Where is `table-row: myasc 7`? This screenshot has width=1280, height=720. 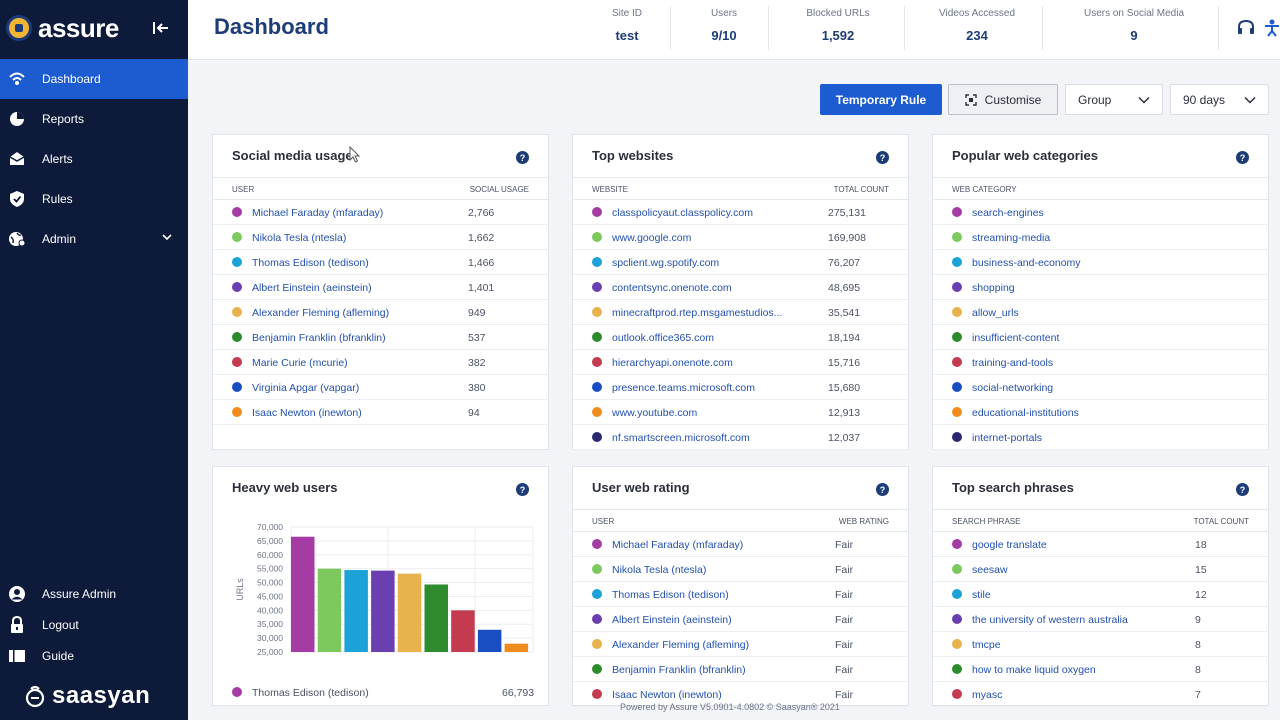 table-row: myasc 7 is located at coordinates (1100, 694).